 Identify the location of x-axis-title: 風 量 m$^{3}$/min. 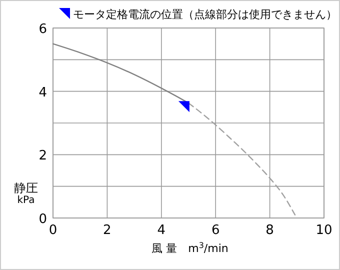
(190, 247).